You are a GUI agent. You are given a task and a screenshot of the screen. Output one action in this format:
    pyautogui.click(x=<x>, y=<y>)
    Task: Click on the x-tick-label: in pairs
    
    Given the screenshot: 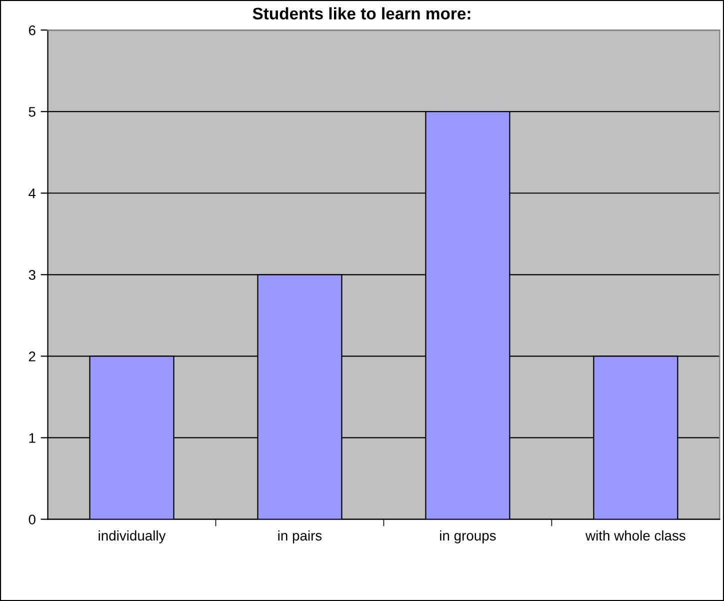 What is the action you would take?
    pyautogui.click(x=300, y=537)
    